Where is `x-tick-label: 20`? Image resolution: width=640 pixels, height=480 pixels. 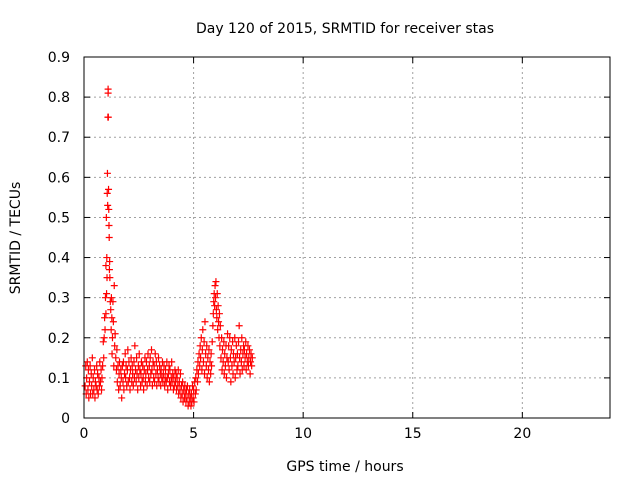
x-tick-label: 20 is located at coordinates (522, 434).